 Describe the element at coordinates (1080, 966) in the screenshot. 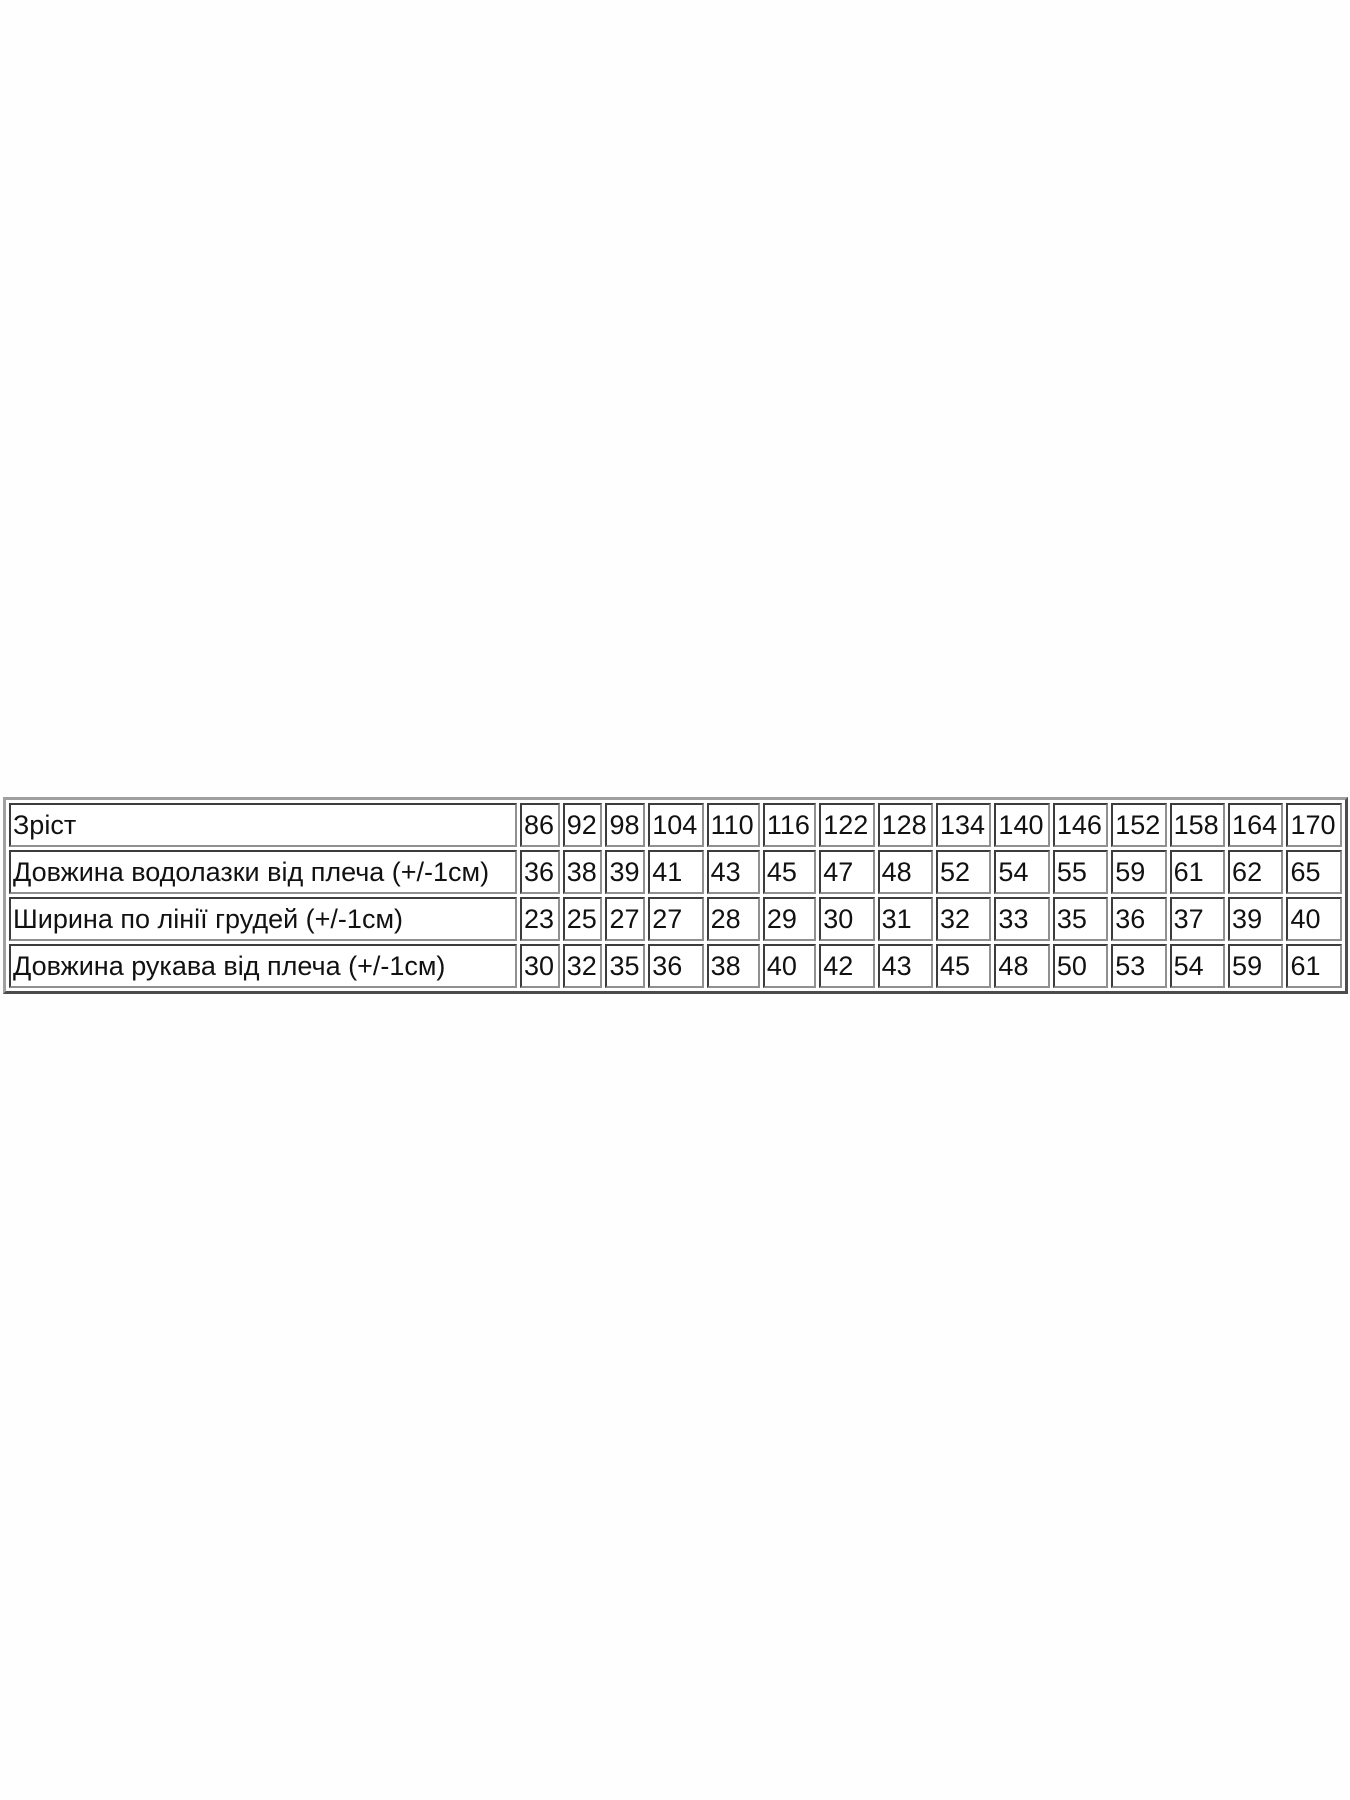

I see `table-cell: 50` at that location.